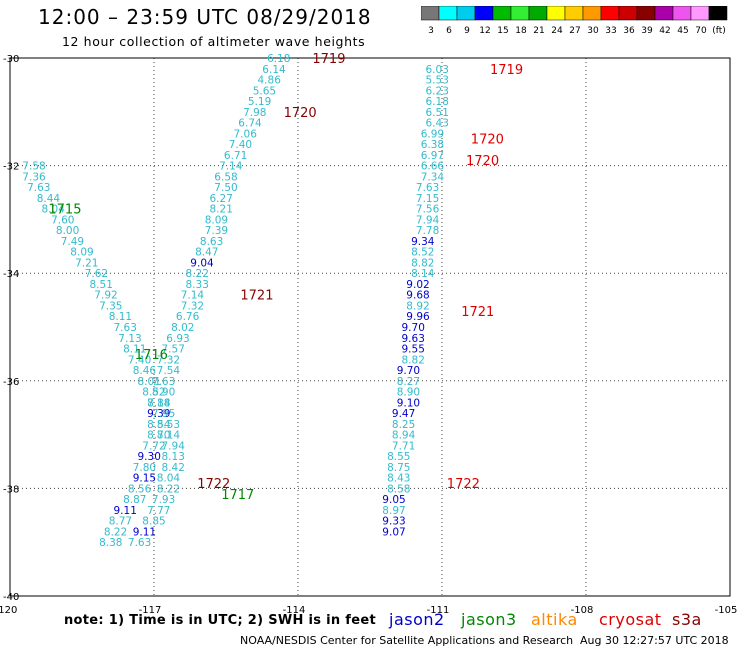 The image size is (740, 650). Describe the element at coordinates (202, 263) in the screenshot. I see `swh-label: 9.04` at that location.